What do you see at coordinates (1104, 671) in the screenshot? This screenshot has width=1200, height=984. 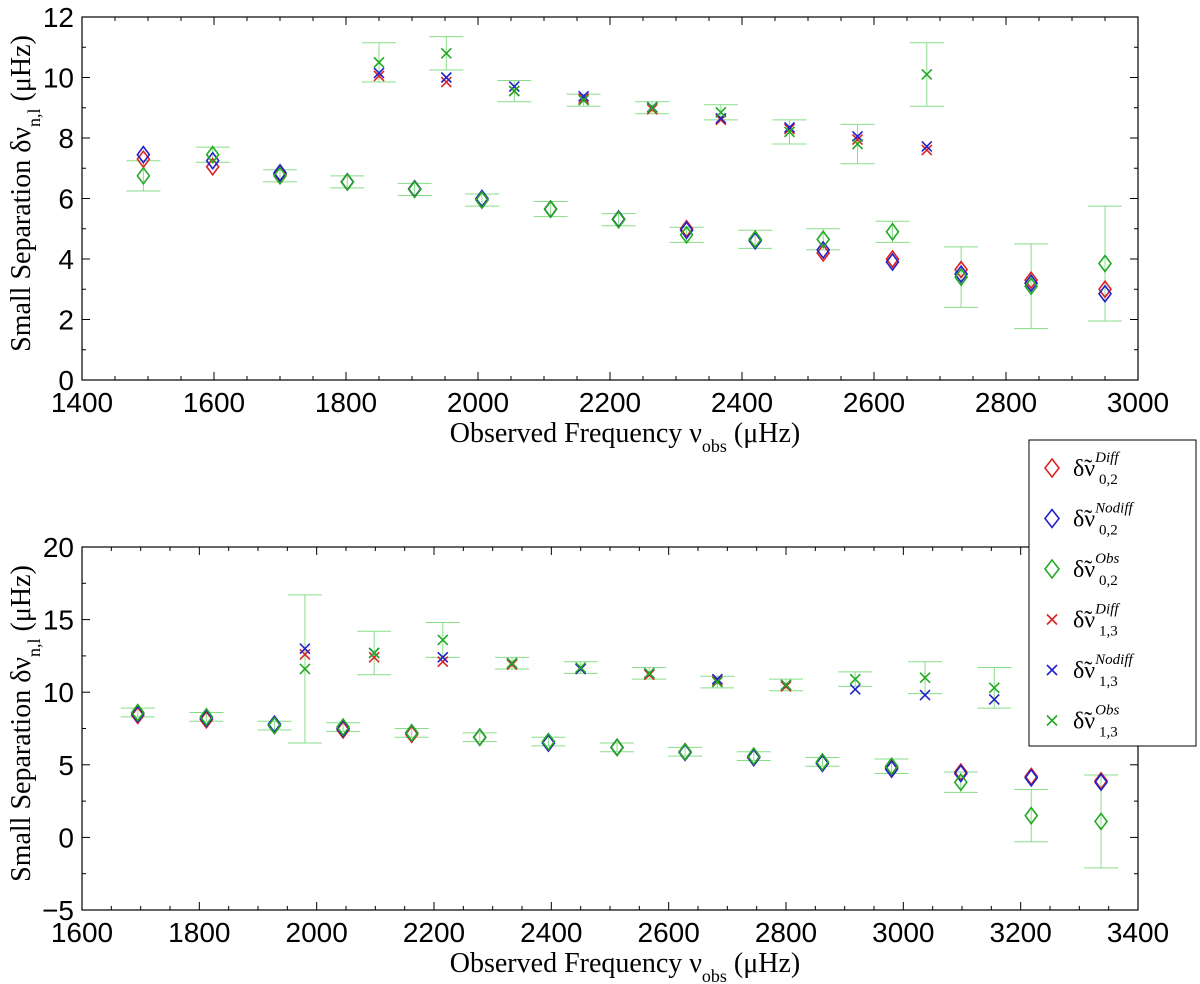 I see `legend-label-nodiff_13: δ̃νNodiff 1,3` at bounding box center [1104, 671].